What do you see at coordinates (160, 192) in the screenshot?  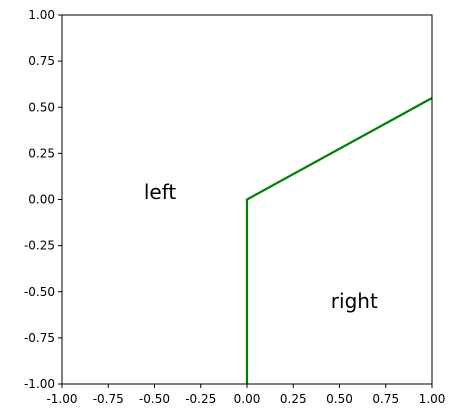 I see `annotation-left: left` at bounding box center [160, 192].